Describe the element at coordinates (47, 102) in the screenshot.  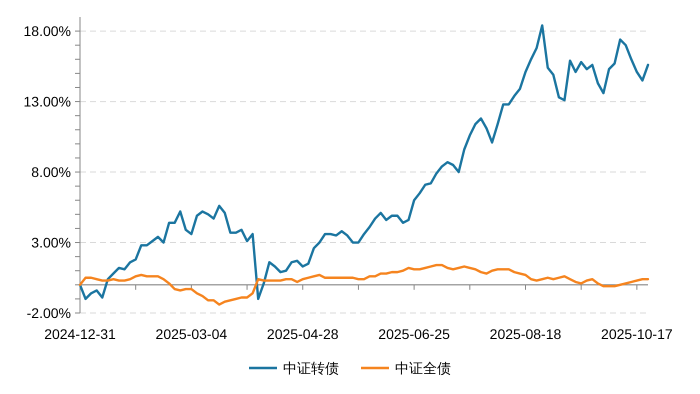
I see `y-tick-label: 13.00%` at that location.